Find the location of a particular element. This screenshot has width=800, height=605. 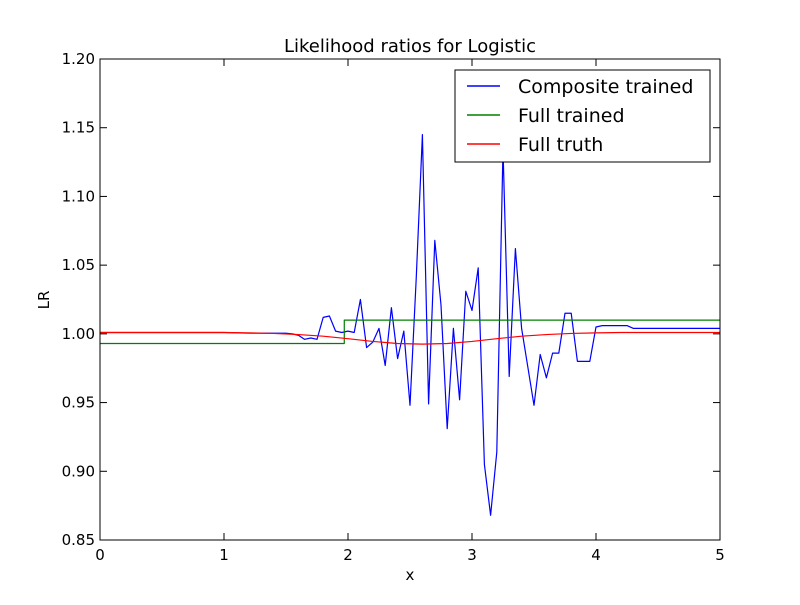

chart-title: Likelihood ratios for Logistic is located at coordinates (410, 46).